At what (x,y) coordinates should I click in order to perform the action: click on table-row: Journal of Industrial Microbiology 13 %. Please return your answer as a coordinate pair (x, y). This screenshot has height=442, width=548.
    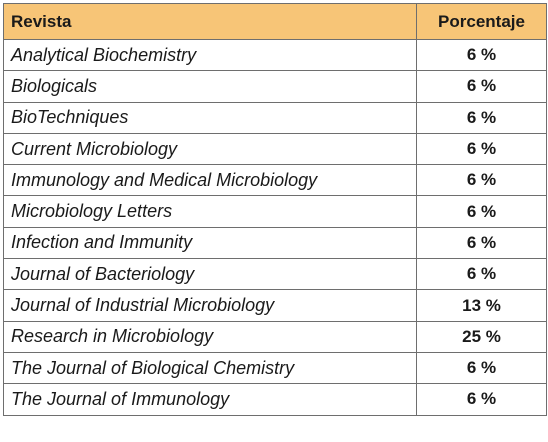
    Looking at the image, I should click on (275, 305).